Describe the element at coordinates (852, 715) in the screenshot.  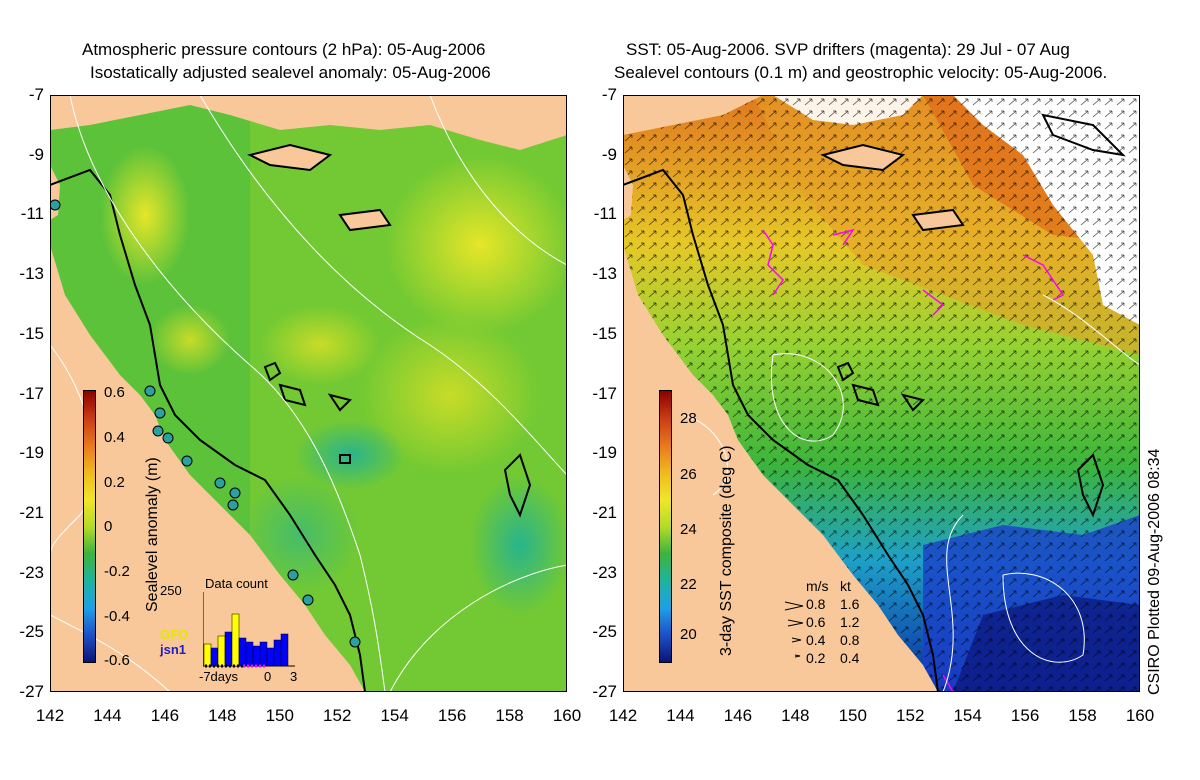
I see `right-lon-tick: 150` at that location.